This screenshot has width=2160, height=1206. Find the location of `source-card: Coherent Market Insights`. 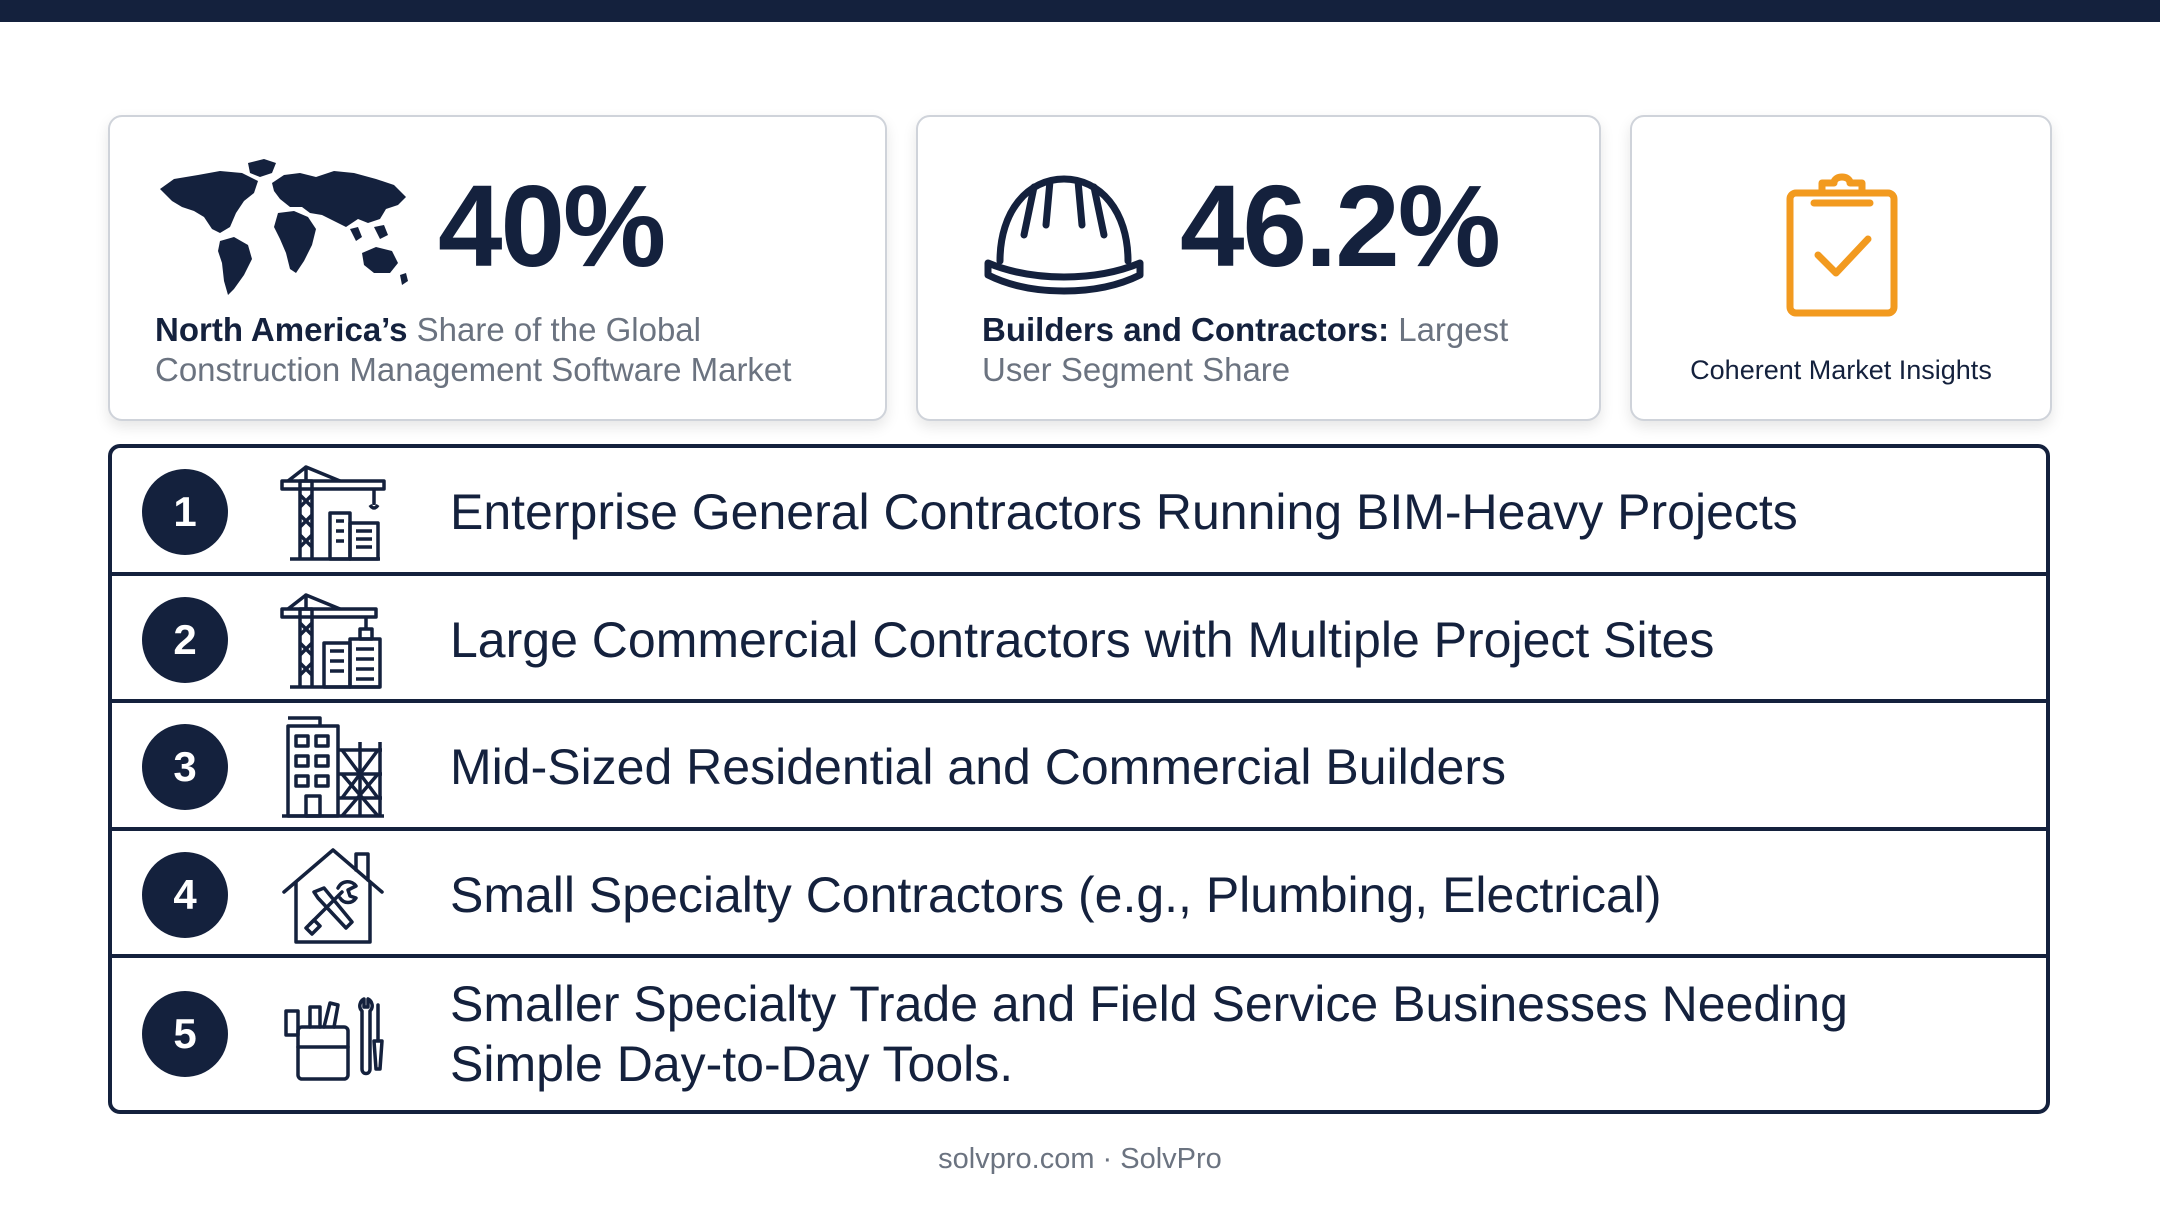

source-card: Coherent Market Insights is located at coordinates (1841, 268).